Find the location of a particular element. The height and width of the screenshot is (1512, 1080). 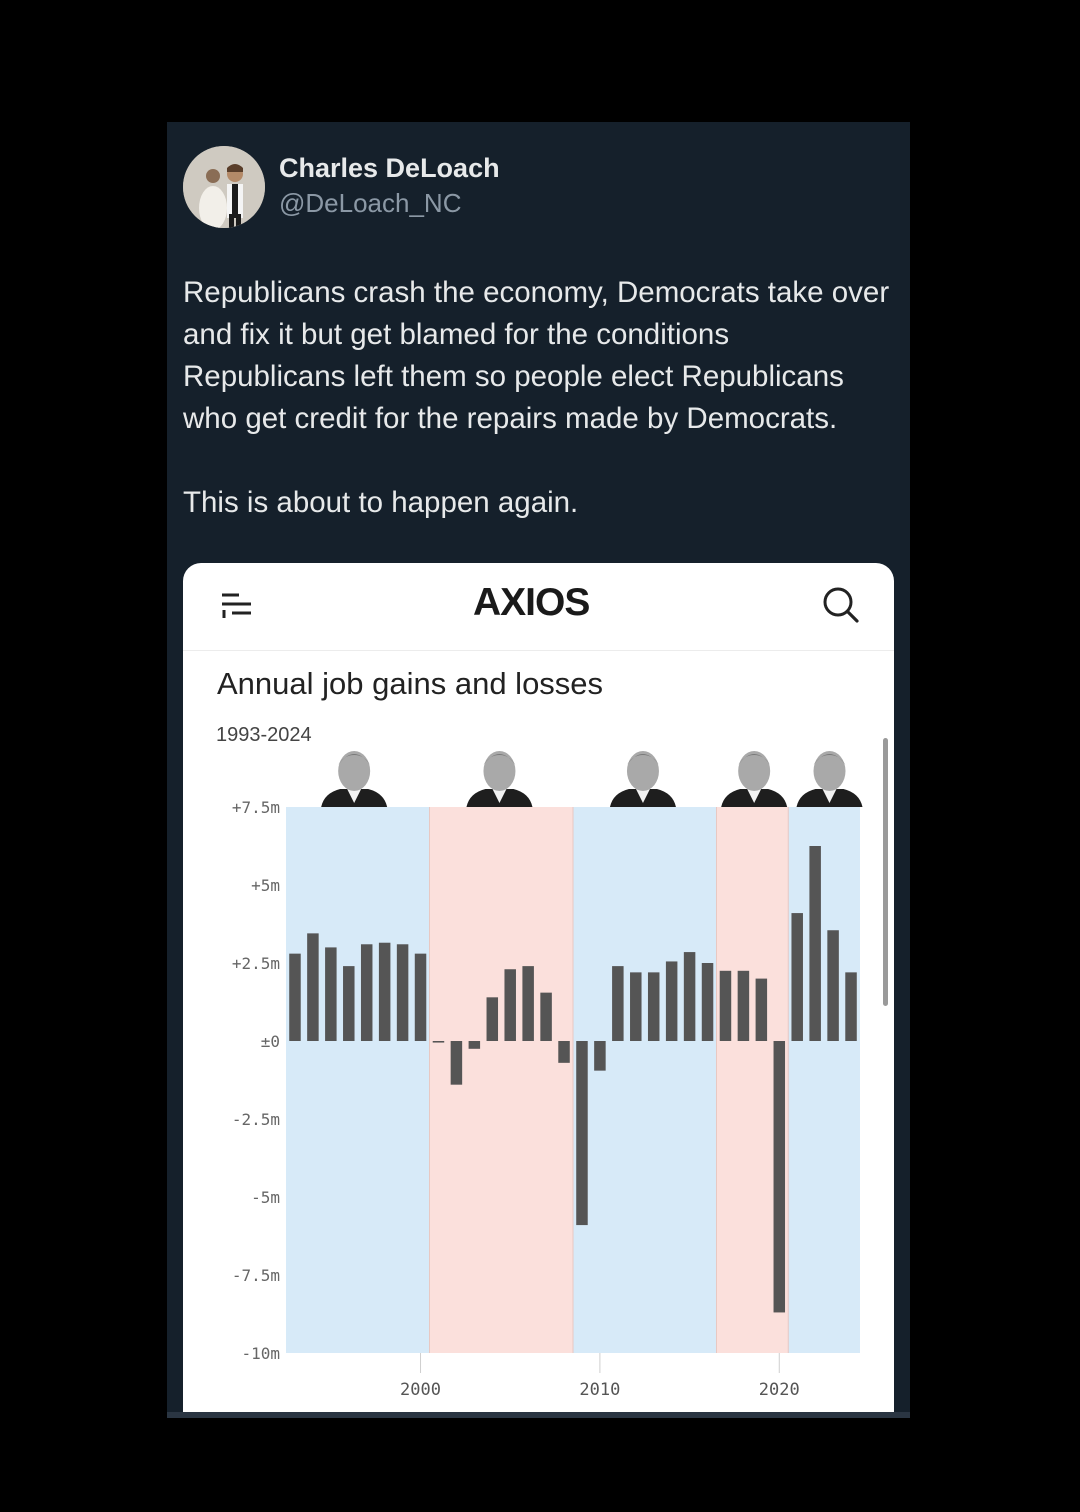

y-tick-label: -2.5m is located at coordinates (256, 1119).